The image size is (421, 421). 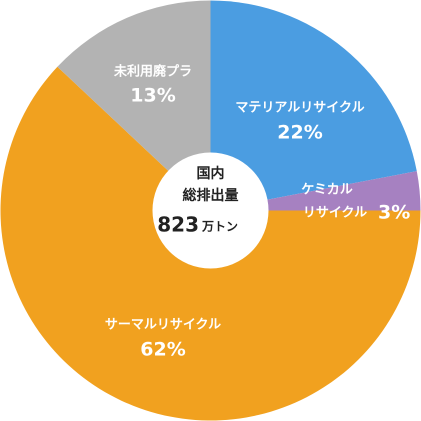 What do you see at coordinates (152, 96) in the screenshot?
I see `value-label: 13%` at bounding box center [152, 96].